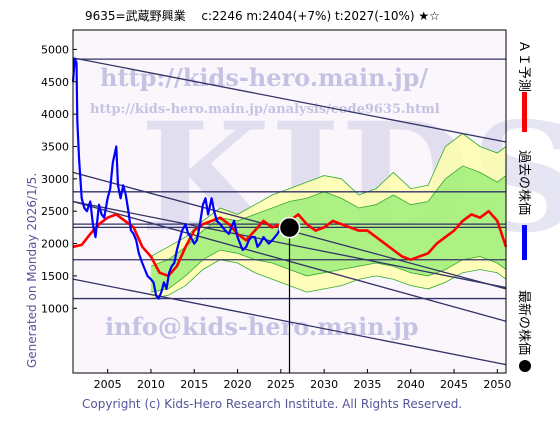 Image resolution: width=560 pixels, height=424 pixels. What do you see at coordinates (55, 244) in the screenshot?
I see `y-tick-label: 2000` at bounding box center [55, 244].